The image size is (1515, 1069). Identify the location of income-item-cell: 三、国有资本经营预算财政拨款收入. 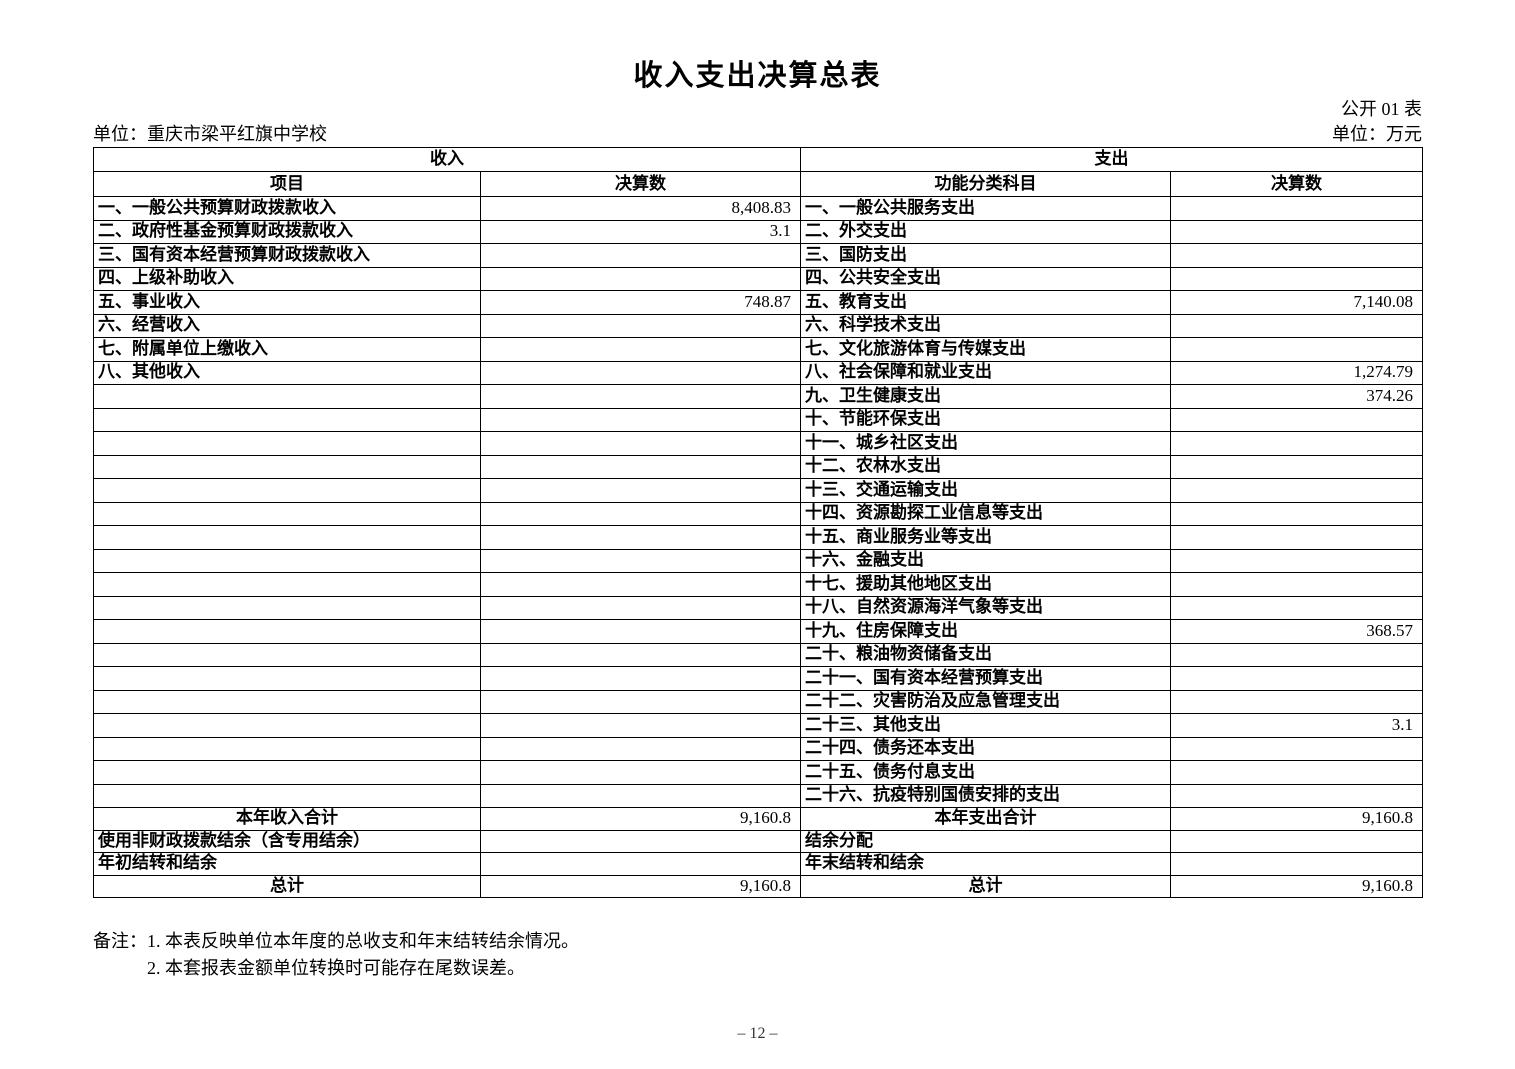
(287, 255).